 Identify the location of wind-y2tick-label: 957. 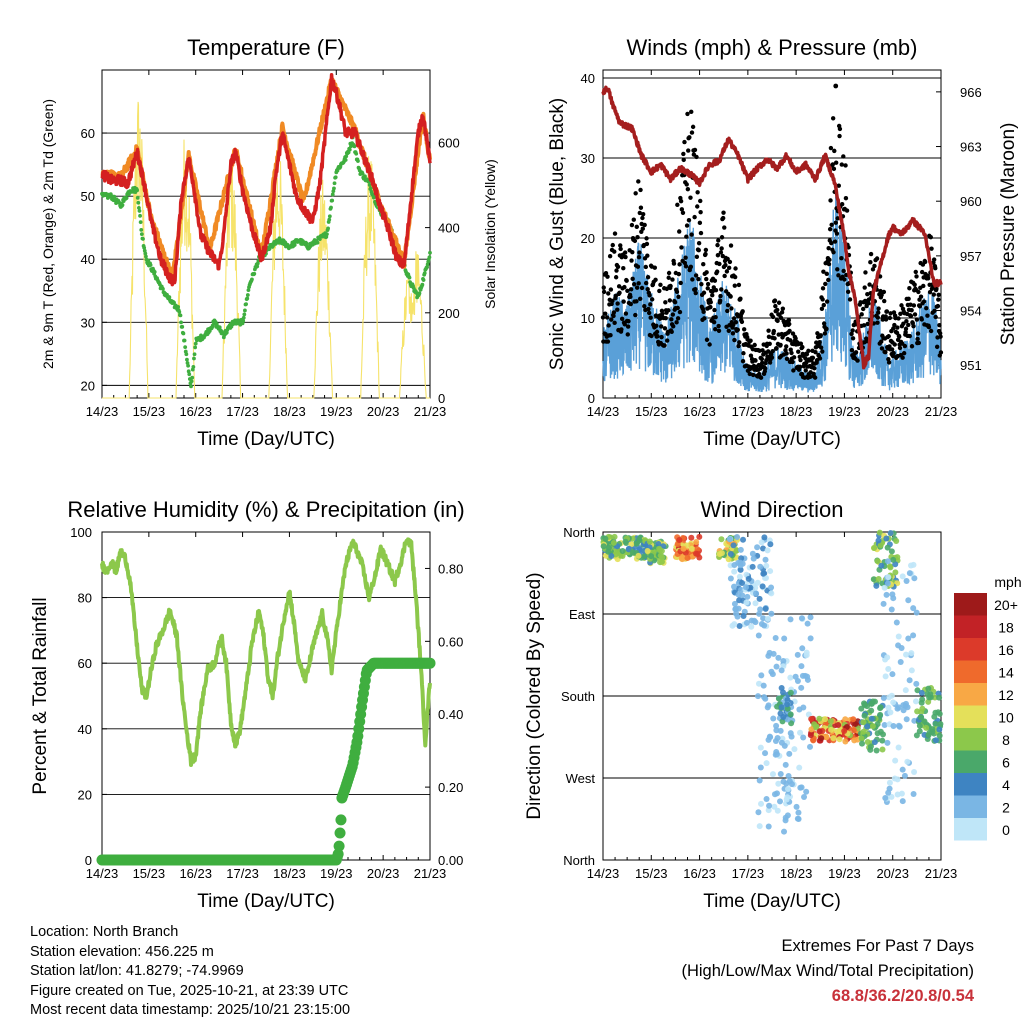
(971, 256).